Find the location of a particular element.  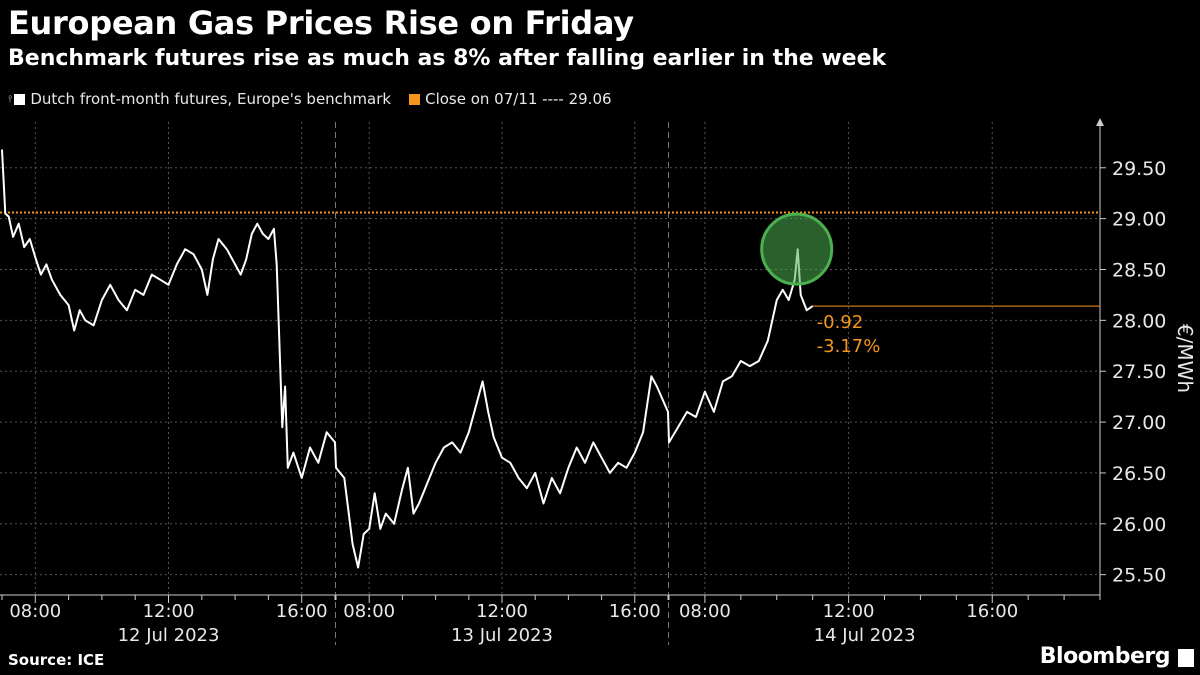

change-annotation: -0.92 is located at coordinates (840, 322).